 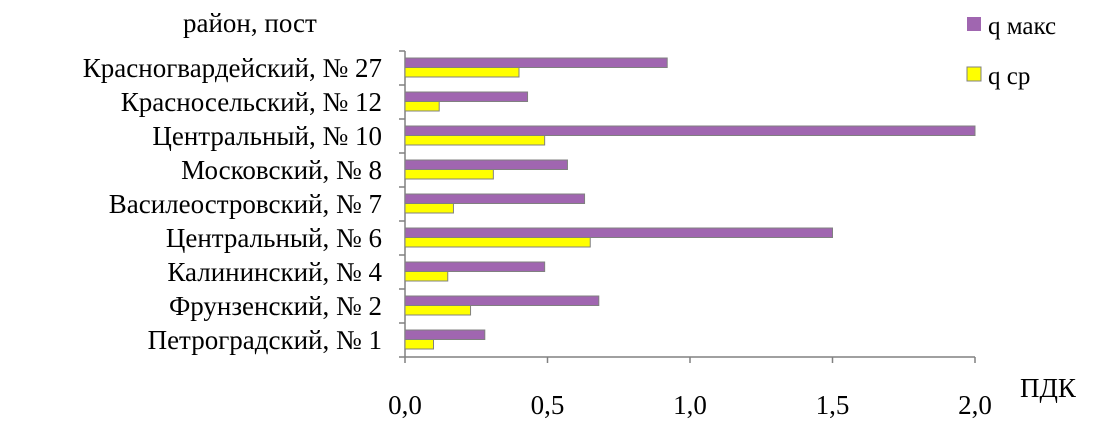 What do you see at coordinates (275, 306) in the screenshot?
I see `category-label: Фрунзенский, № 2` at bounding box center [275, 306].